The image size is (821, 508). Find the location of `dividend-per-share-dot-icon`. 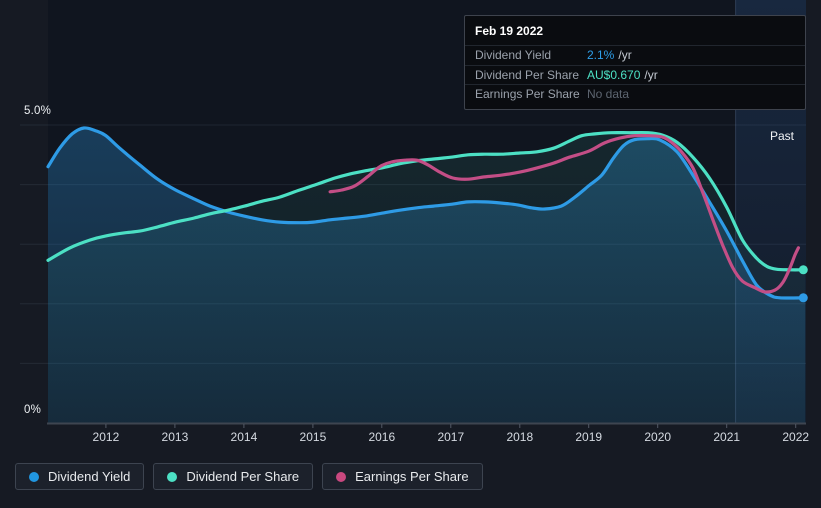

dividend-per-share-dot-icon is located at coordinates (172, 476).